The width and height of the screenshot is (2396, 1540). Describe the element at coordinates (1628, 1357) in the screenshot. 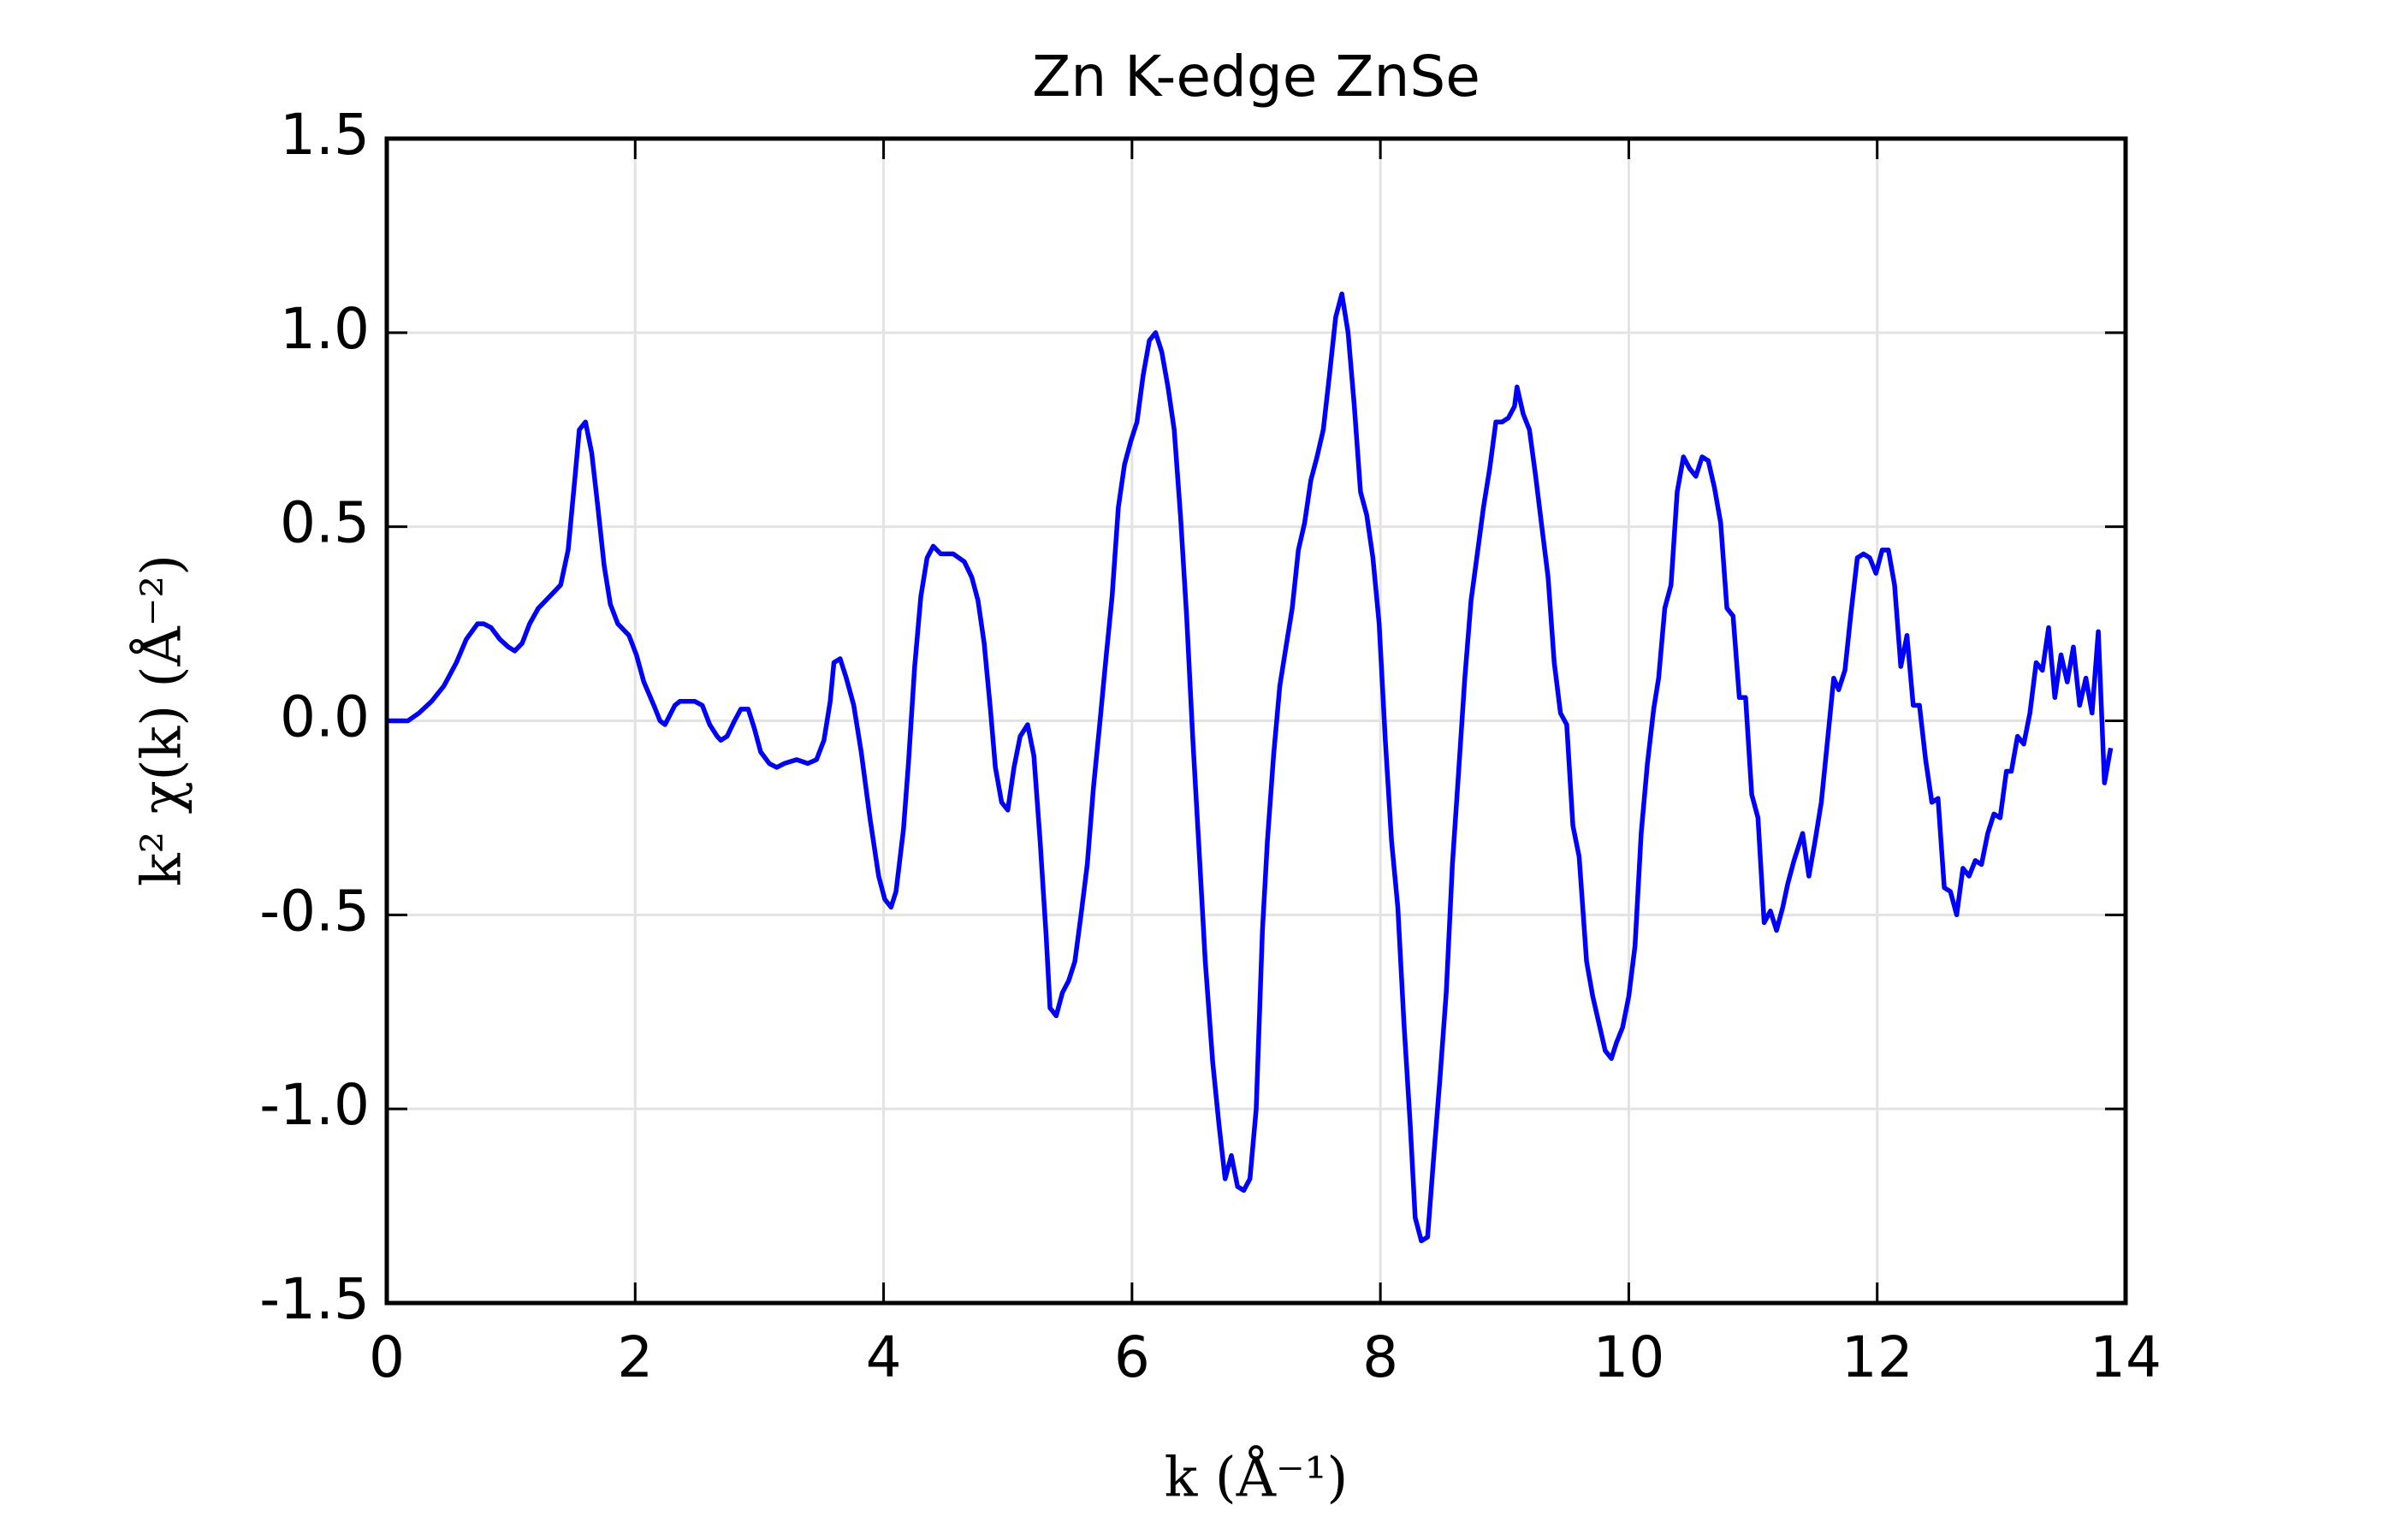

I see `x-tick-label: 10` at that location.